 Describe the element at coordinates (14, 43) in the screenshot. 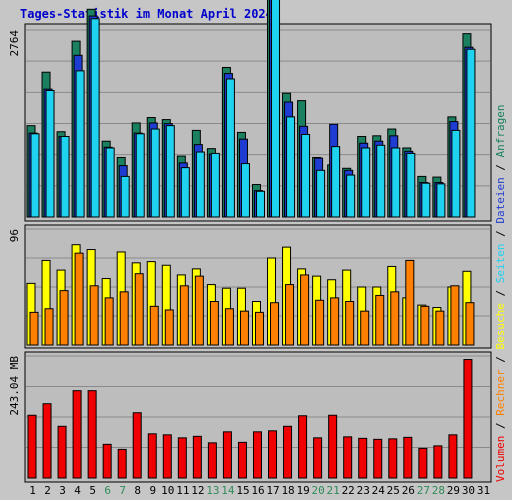

I see `y-max-label: 2764` at that location.